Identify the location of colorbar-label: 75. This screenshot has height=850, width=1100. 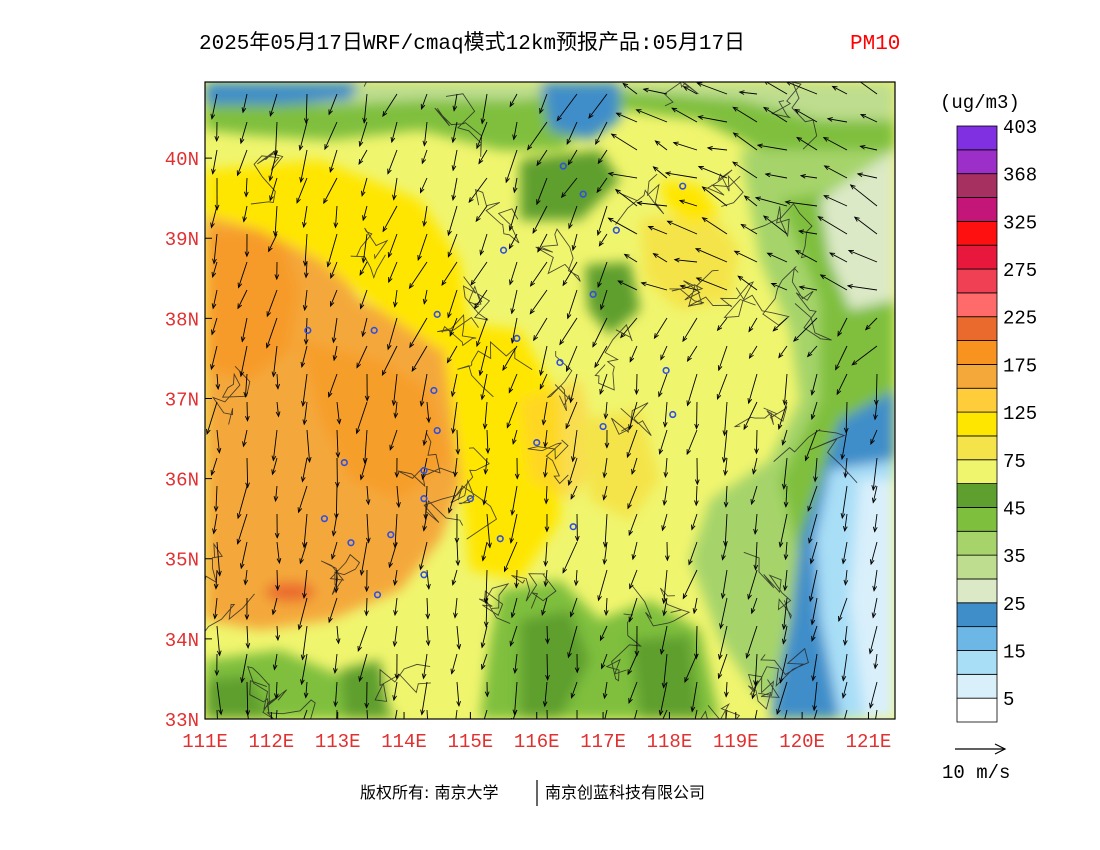
(1014, 462).